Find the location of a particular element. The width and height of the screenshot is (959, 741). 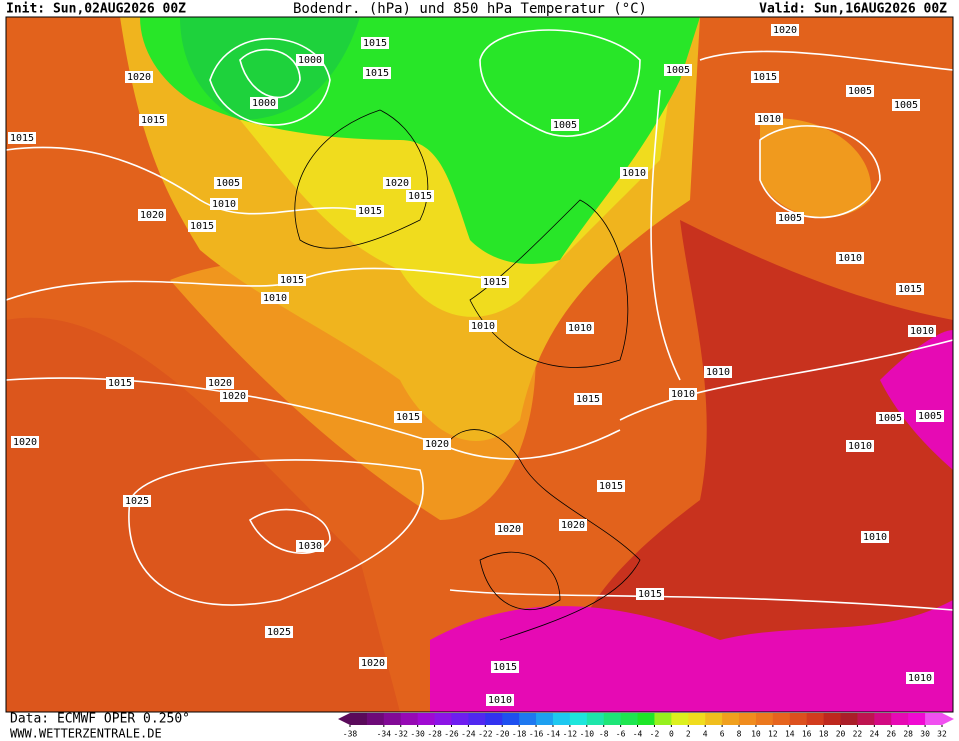

colorbar-label: -10 is located at coordinates (587, 734).